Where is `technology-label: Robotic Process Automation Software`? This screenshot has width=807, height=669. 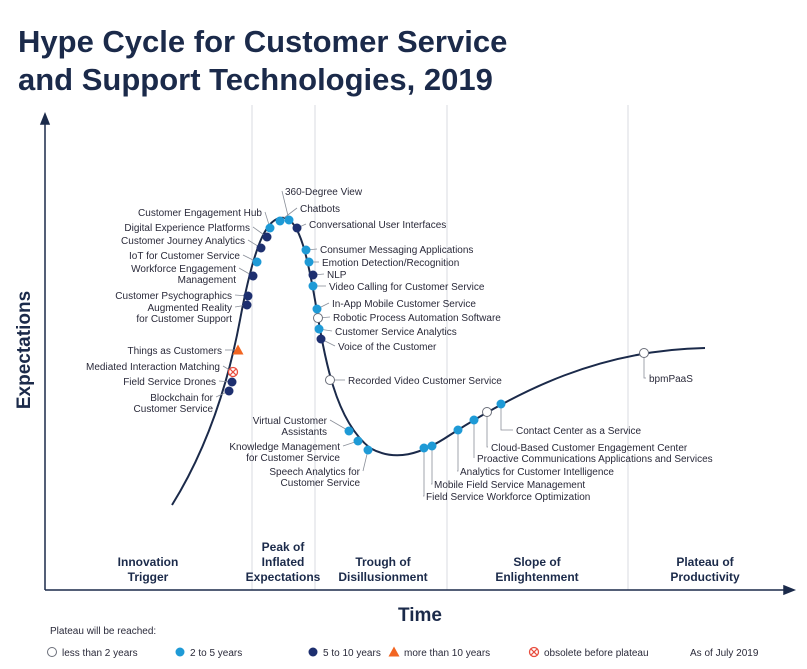
technology-label: Robotic Process Automation Software is located at coordinates (417, 318).